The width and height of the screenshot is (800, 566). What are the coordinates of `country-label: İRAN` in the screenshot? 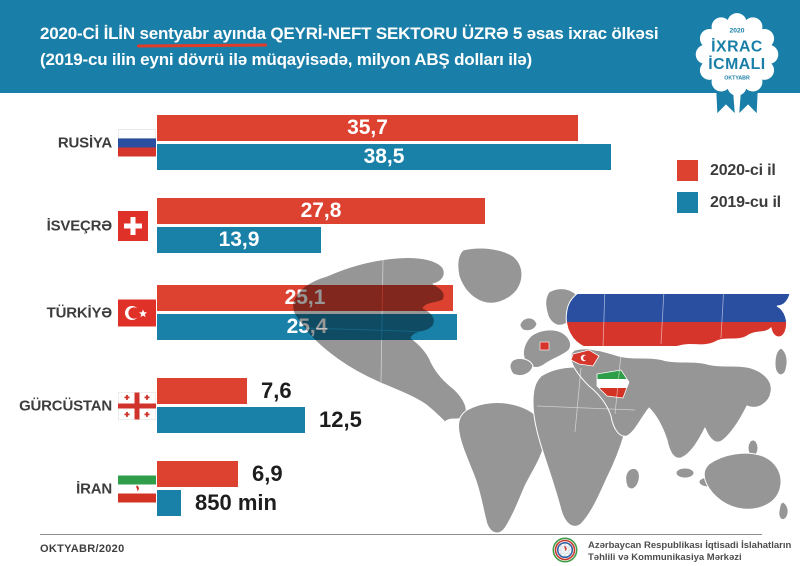 It's located at (94, 488).